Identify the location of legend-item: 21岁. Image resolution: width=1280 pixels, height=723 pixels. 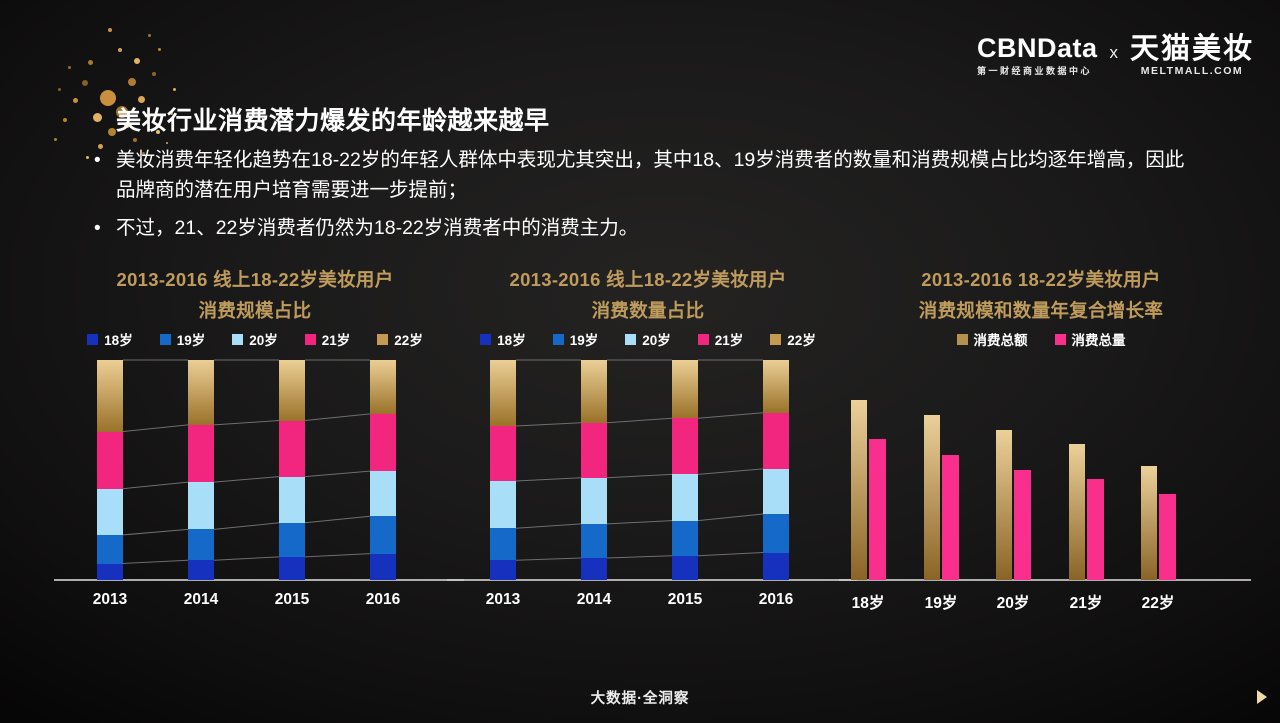
(720, 339).